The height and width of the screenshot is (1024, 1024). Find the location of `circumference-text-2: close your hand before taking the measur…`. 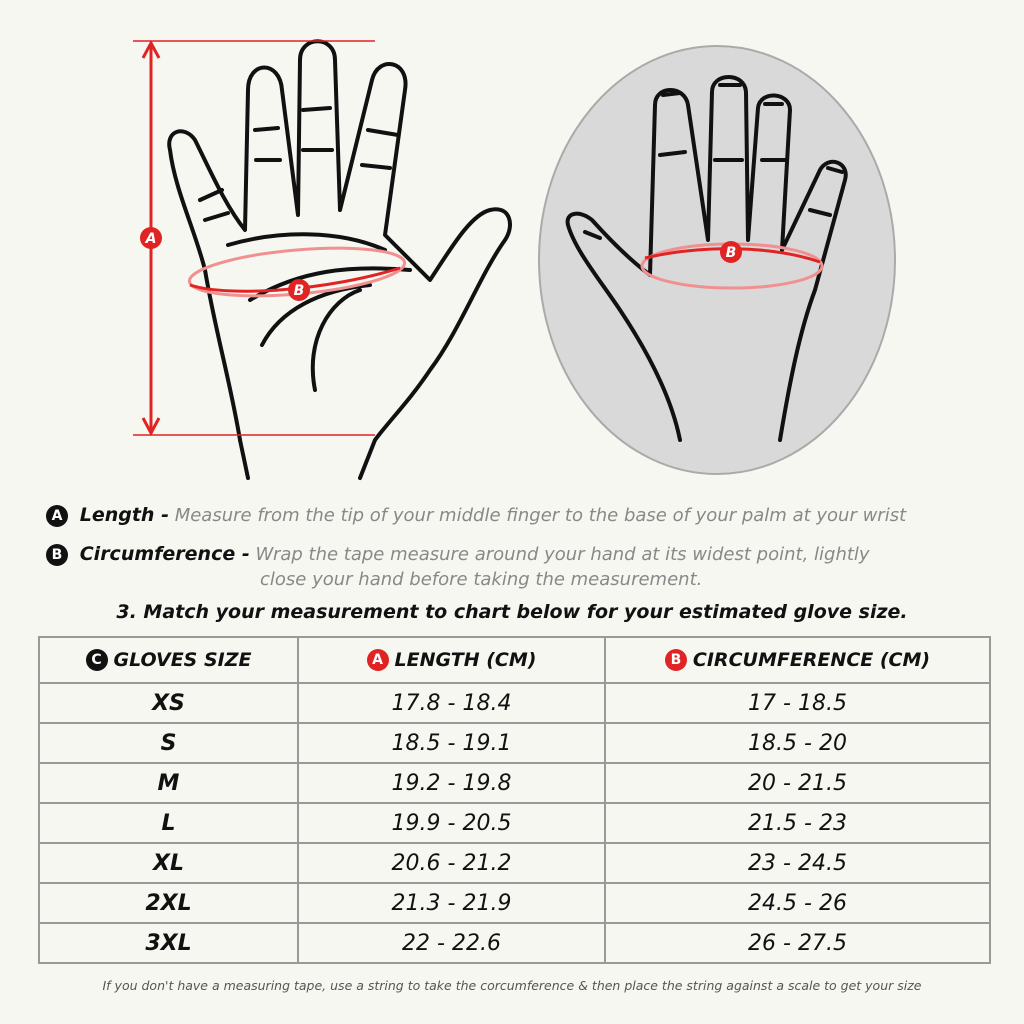

circumference-text-2: close your hand before taking the measur… is located at coordinates (481, 579).